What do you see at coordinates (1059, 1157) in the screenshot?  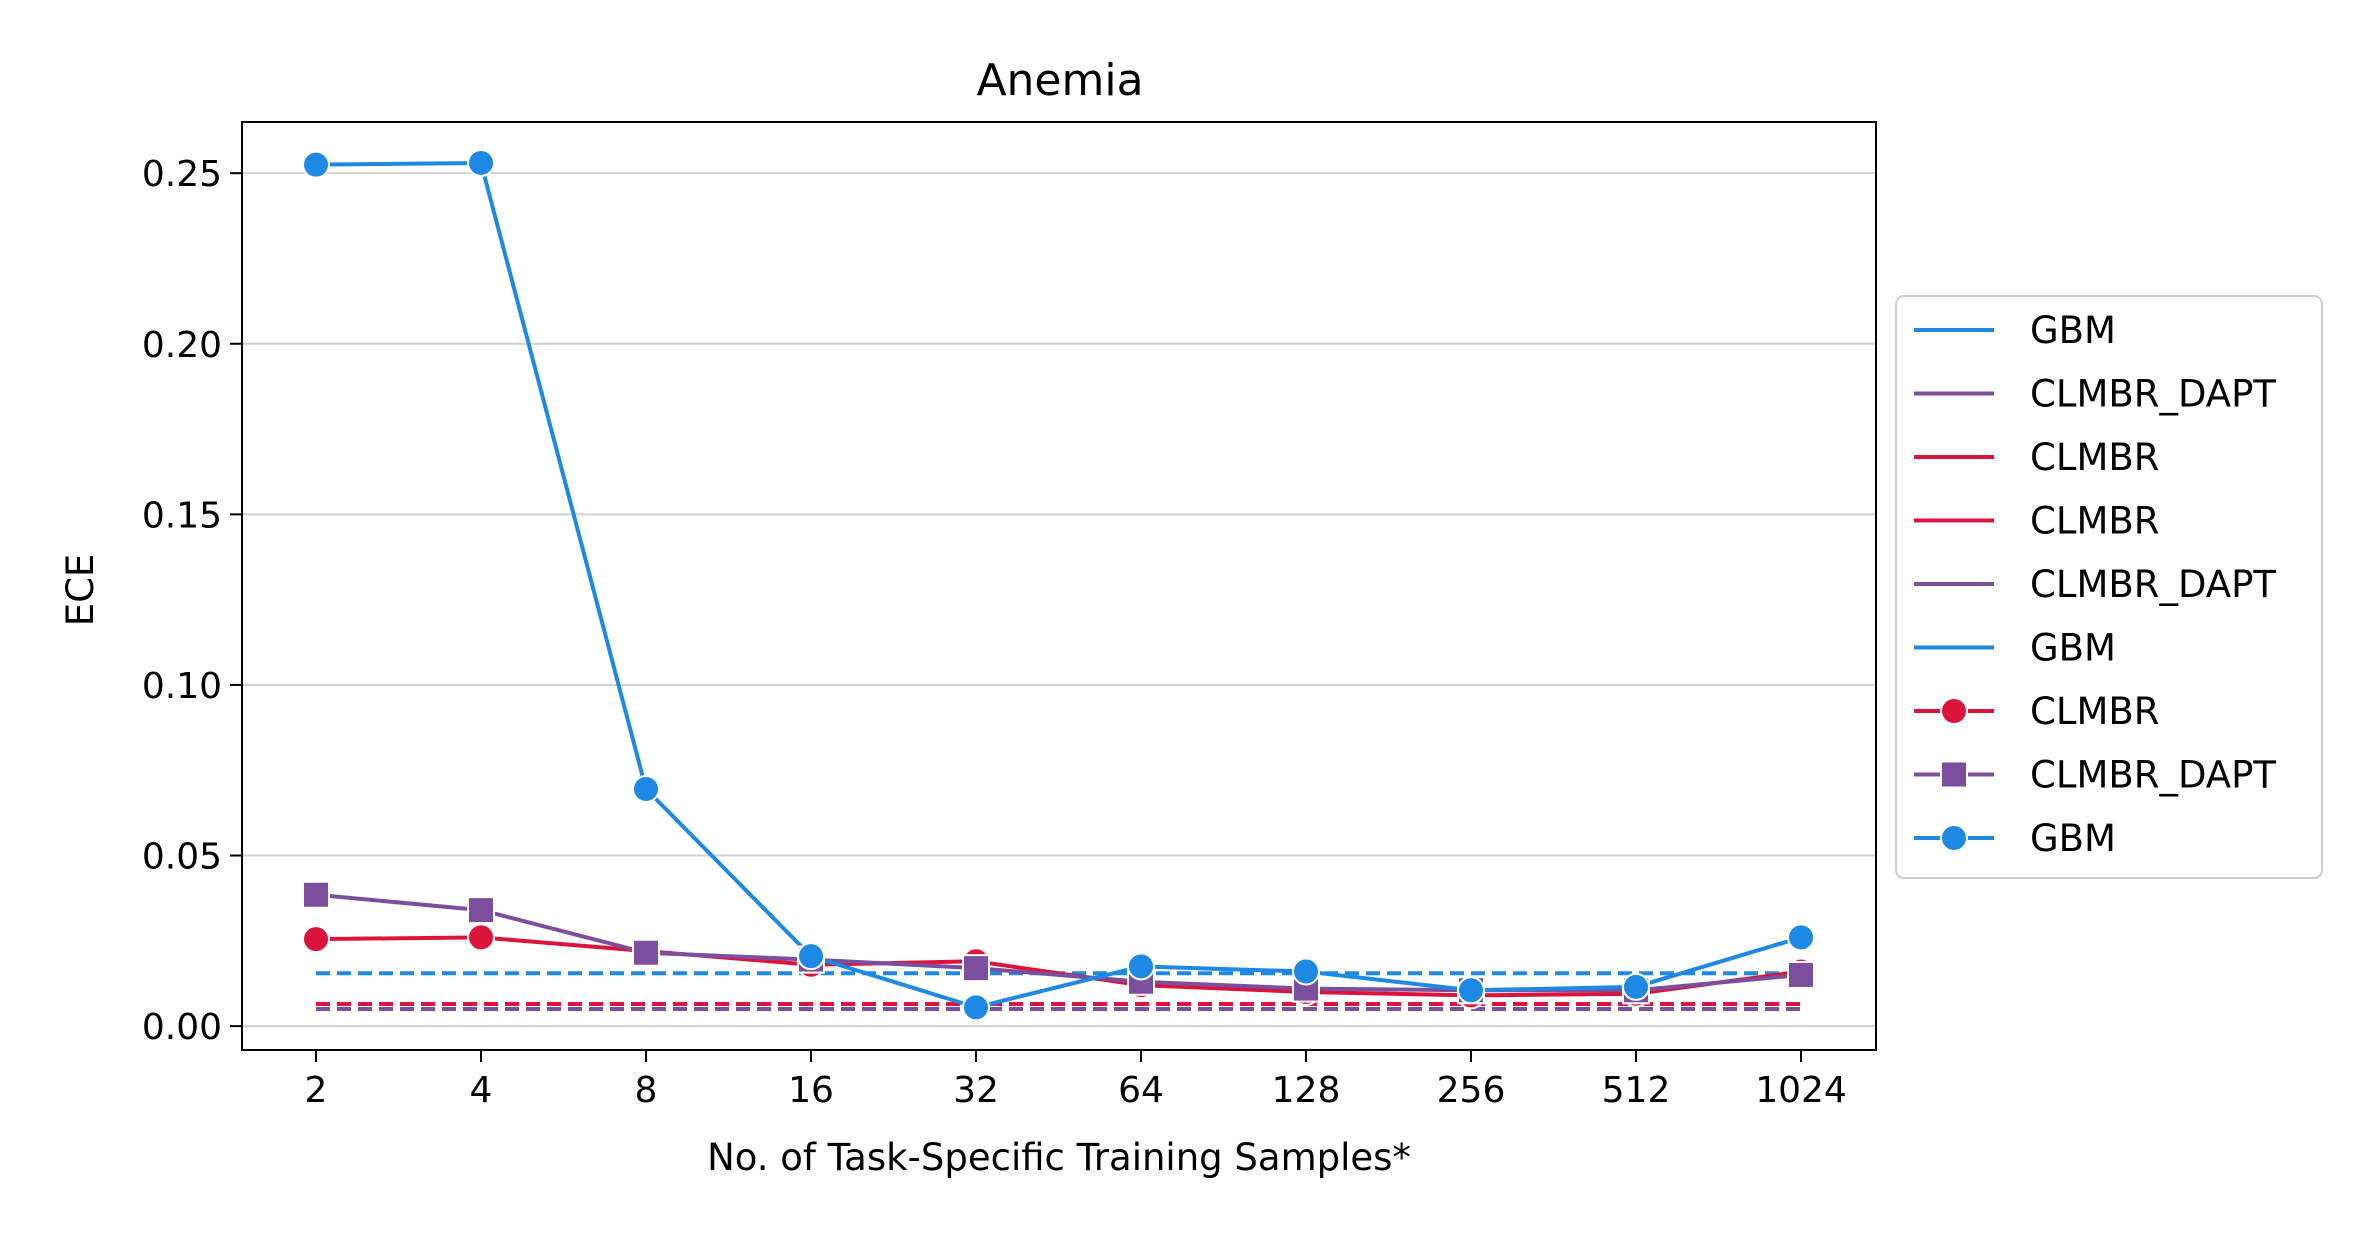 I see `x-axis-label: No. of Task-Specific Training Samples*` at bounding box center [1059, 1157].